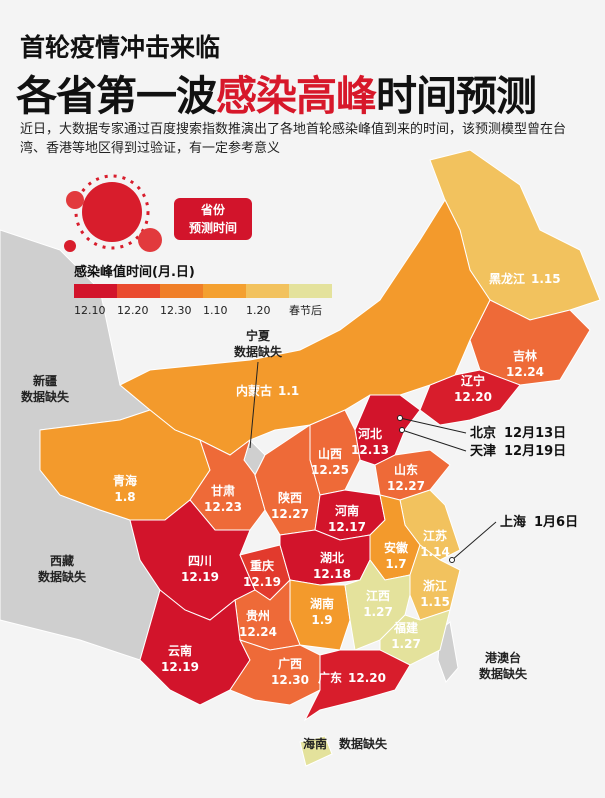 This screenshot has width=605, height=798. I want to click on province-name: 山西, so click(330, 453).